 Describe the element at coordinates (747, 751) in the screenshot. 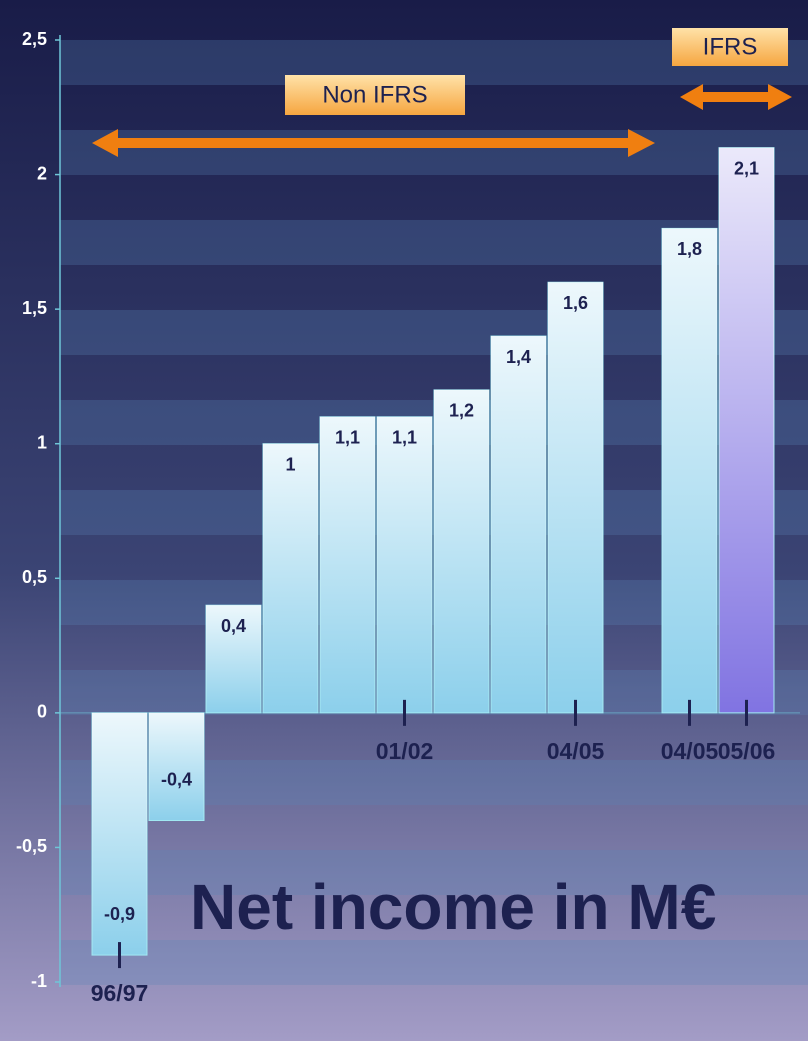

I see `x-tick-label: 05/06` at that location.